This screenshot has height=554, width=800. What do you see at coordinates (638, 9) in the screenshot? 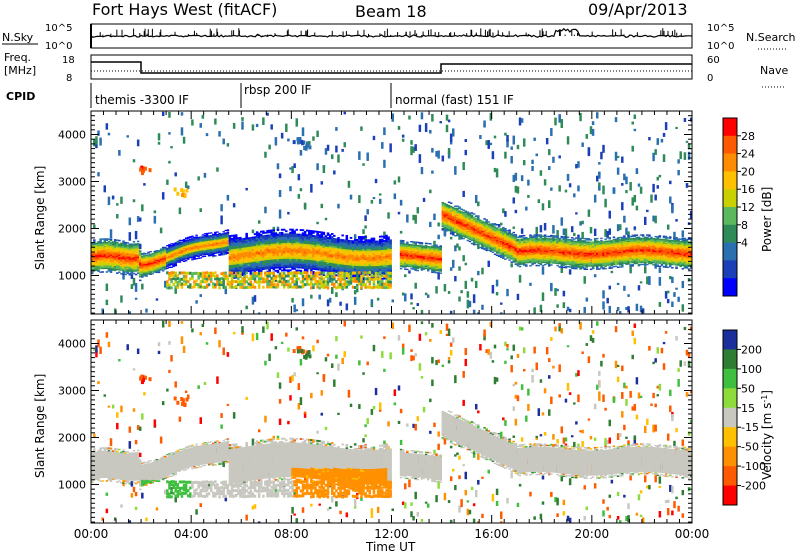
I see `date-title: 09/Apr/2013` at bounding box center [638, 9].